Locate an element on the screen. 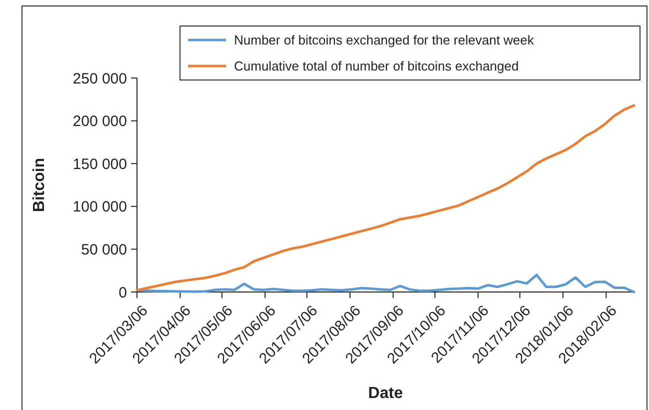 This screenshot has height=410, width=649. y-axis-title: Bitcoin is located at coordinates (39, 185).